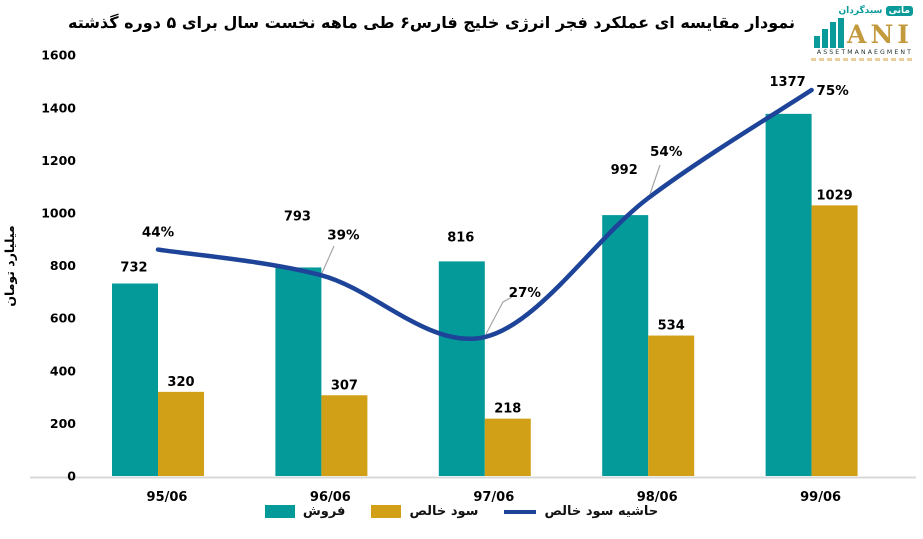 This screenshot has width=923, height=539. I want to click on svg-text: 0, so click(71, 476).